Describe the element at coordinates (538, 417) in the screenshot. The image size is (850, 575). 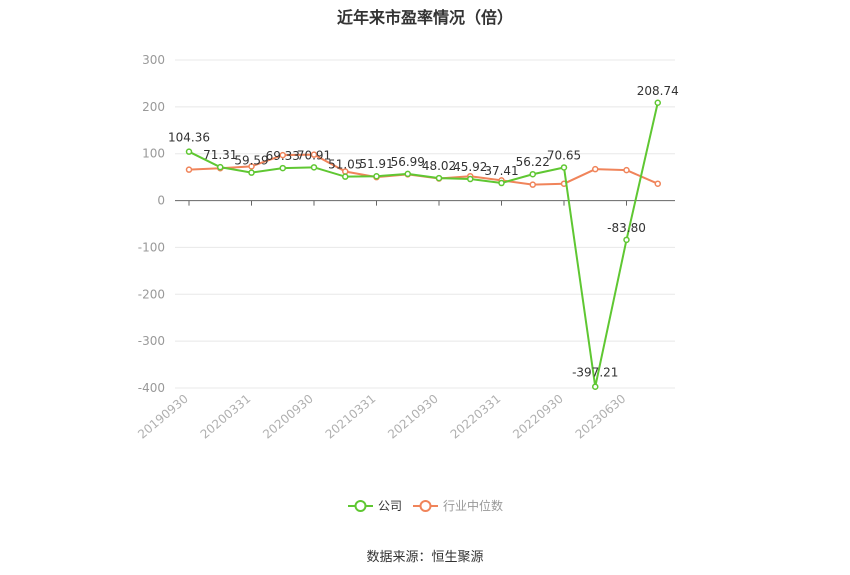
I see `x-tick-label: 20220930` at that location.